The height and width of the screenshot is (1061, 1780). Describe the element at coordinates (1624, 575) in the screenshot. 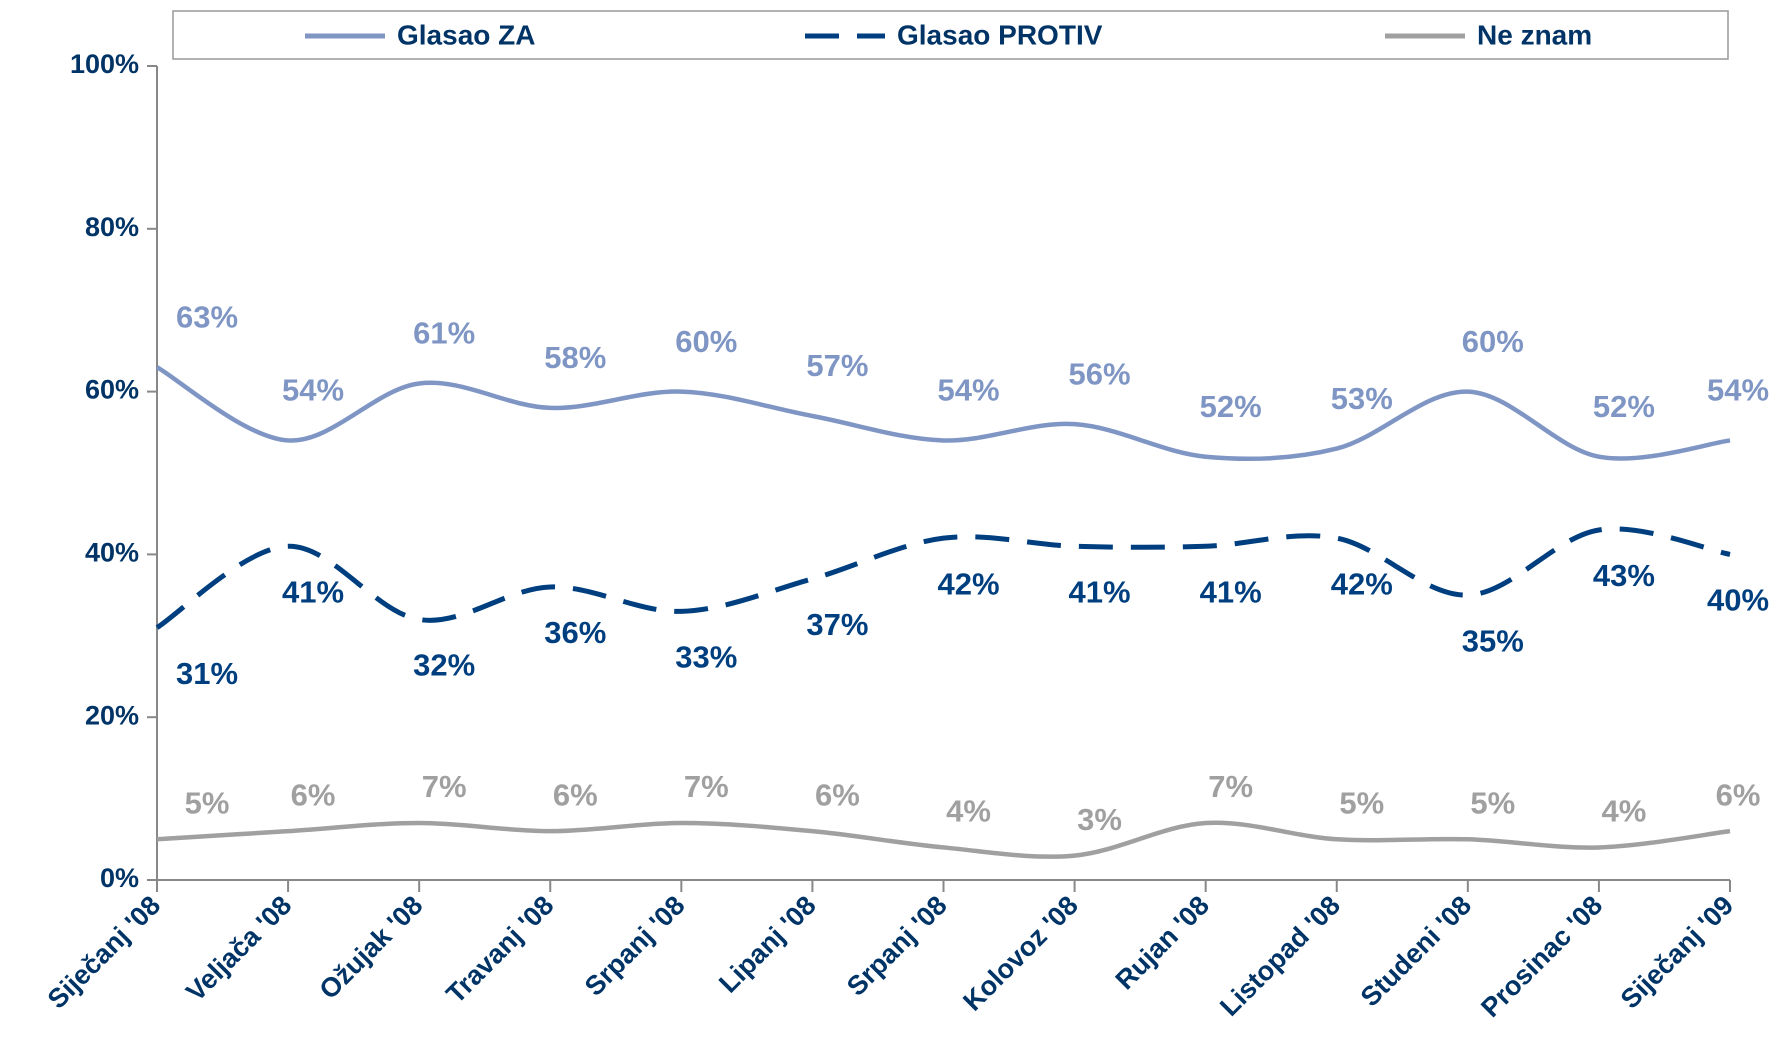

I see `data-label: 43%` at that location.